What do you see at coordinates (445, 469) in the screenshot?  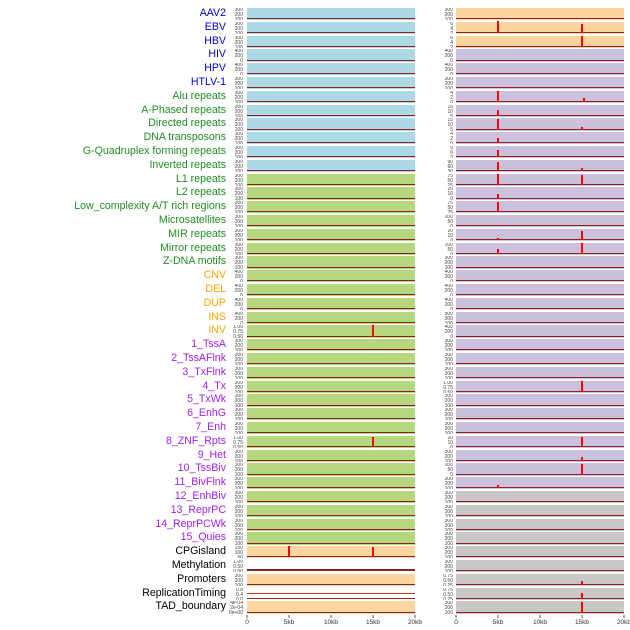 I see `y-axis-ticks-right: 100 50 0` at bounding box center [445, 469].